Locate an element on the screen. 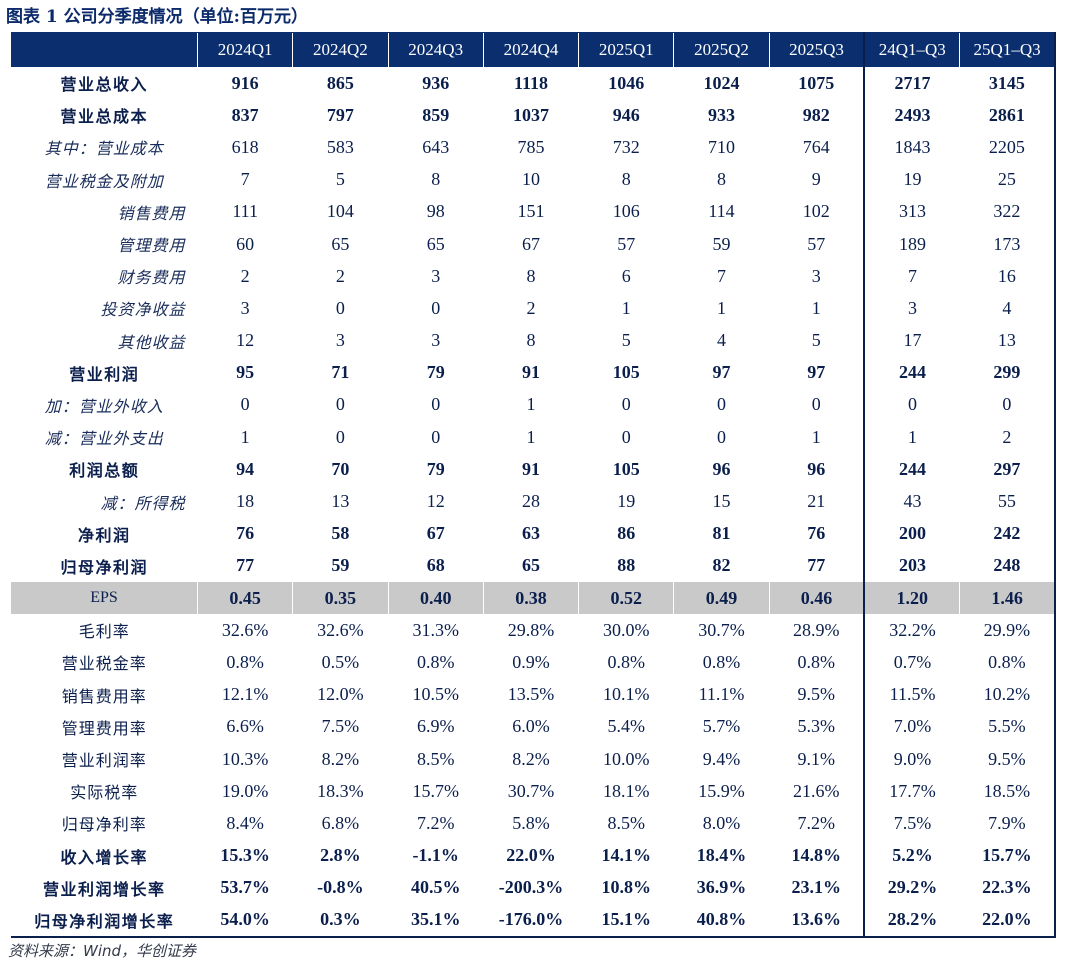 This screenshot has height=967, width=1066. table-cell: 6.8% is located at coordinates (340, 822).